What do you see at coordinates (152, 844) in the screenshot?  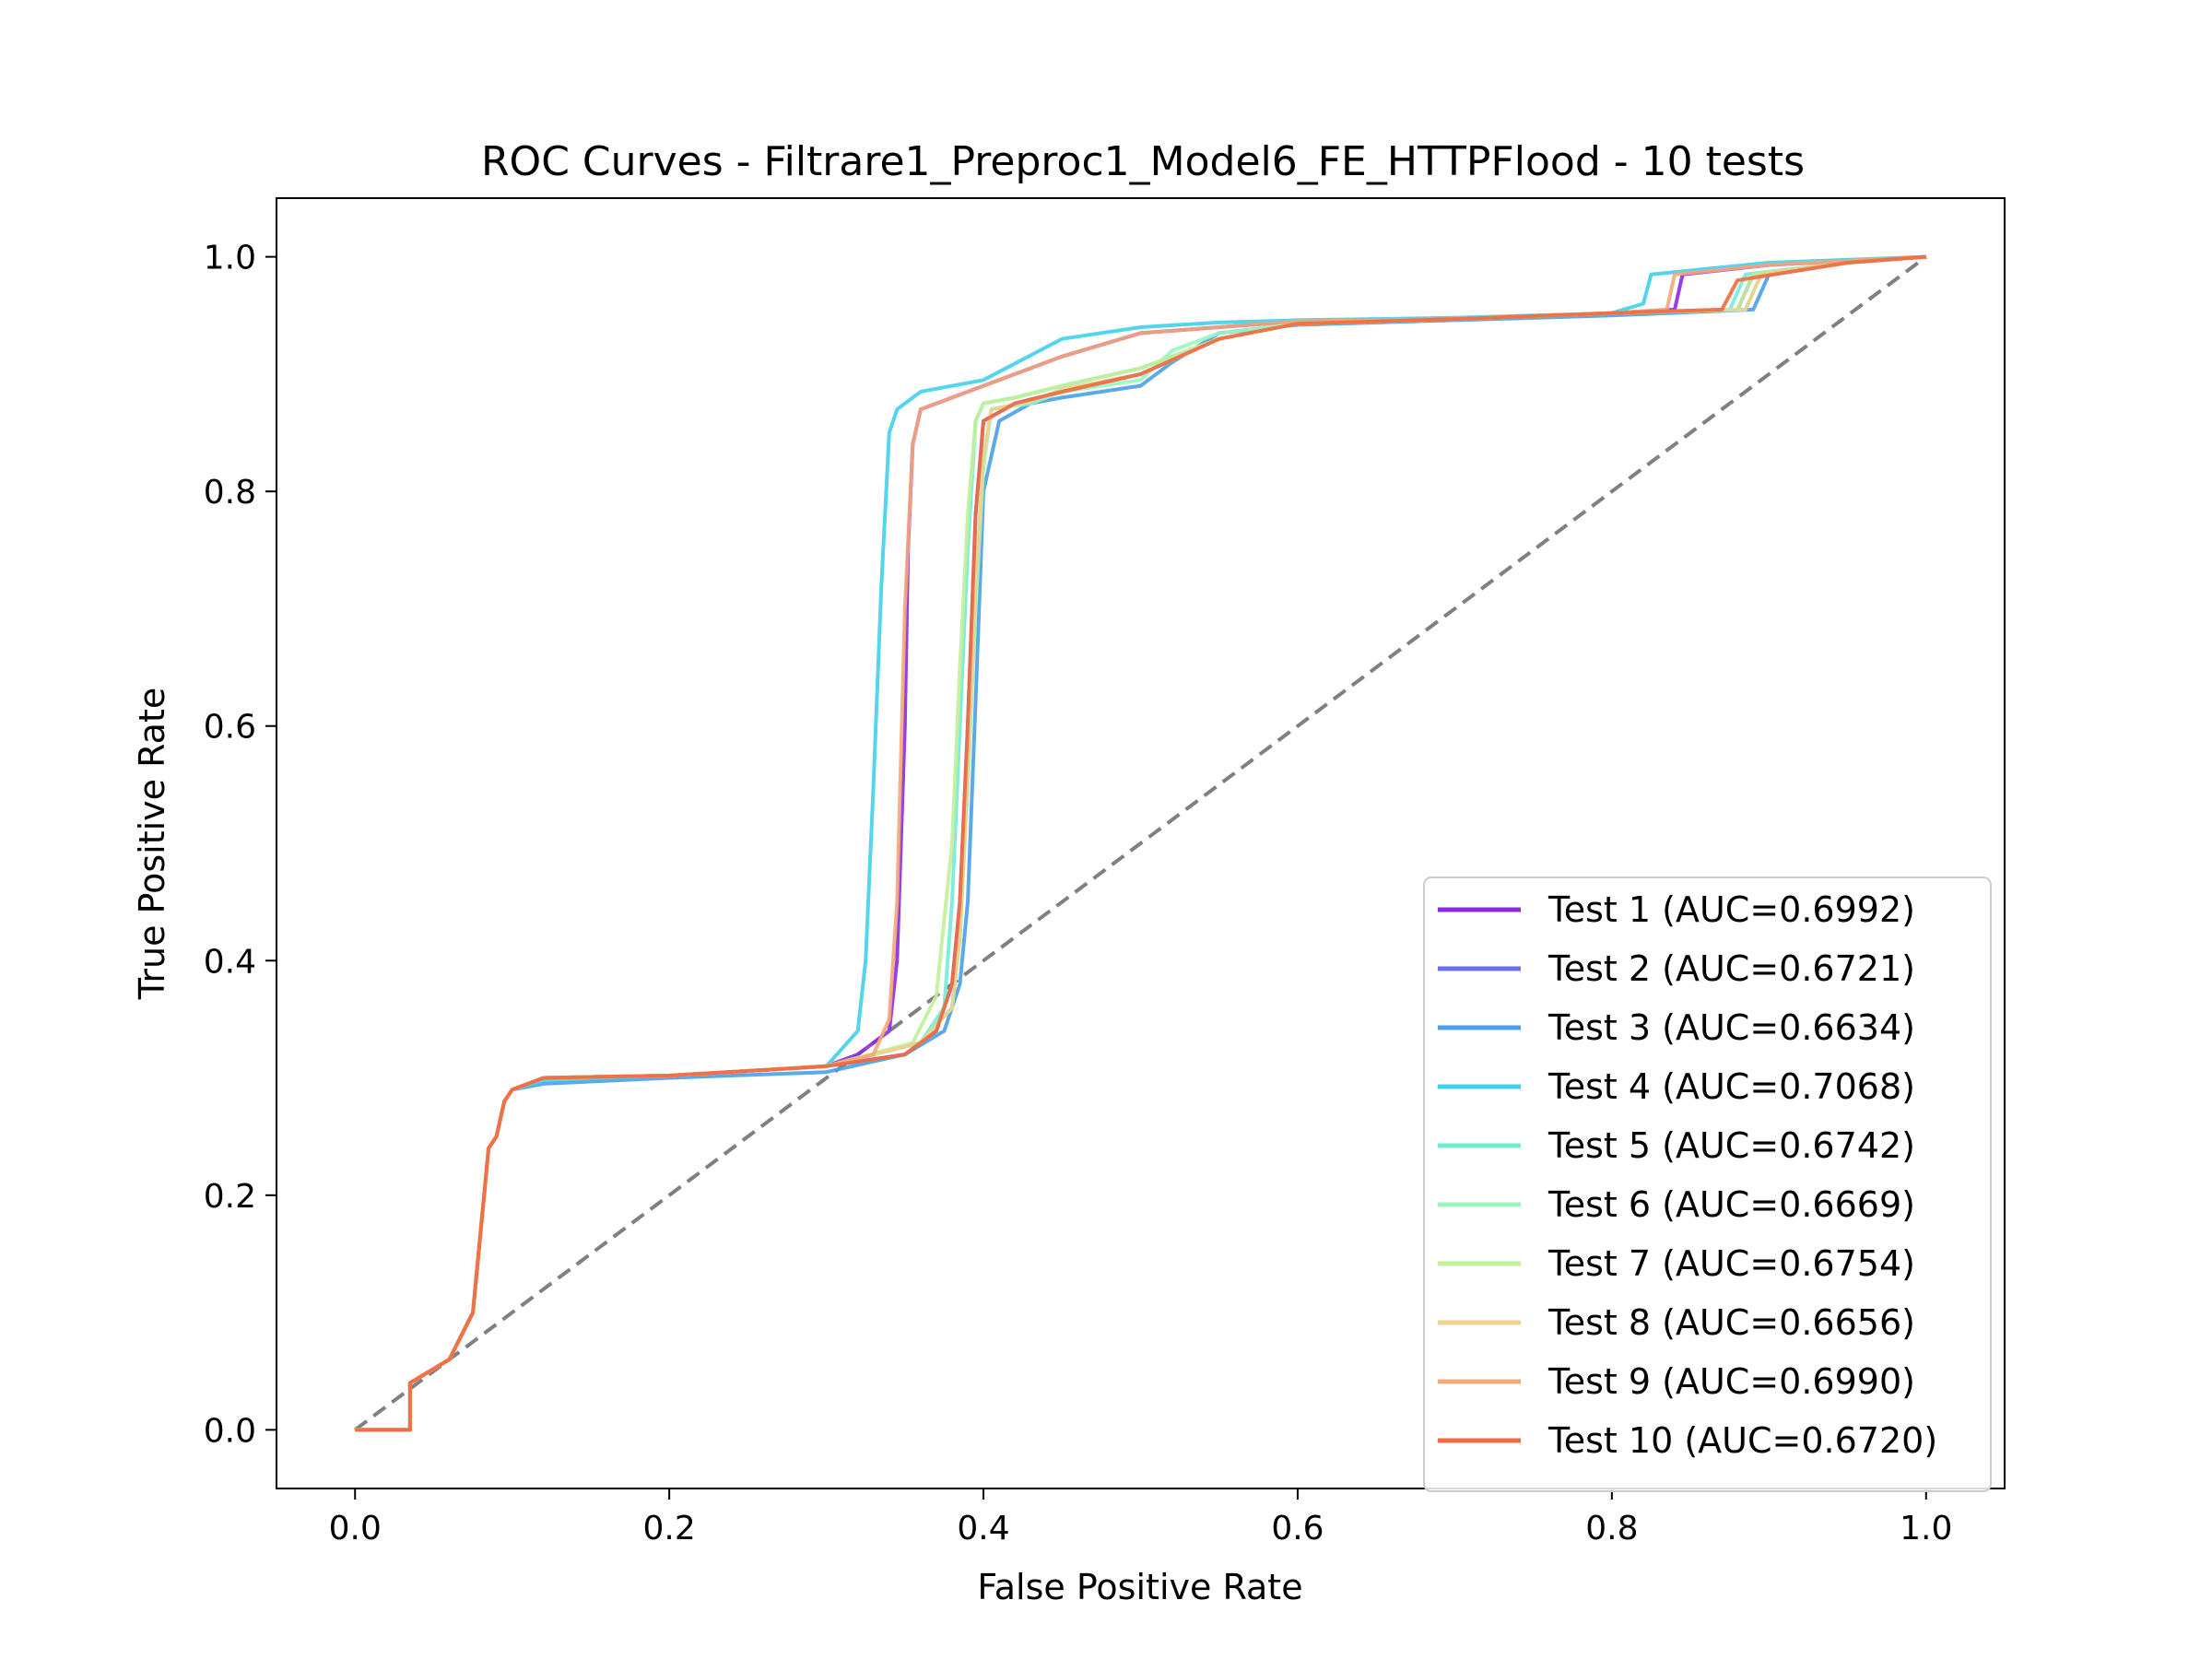 I see `y-axis-label: True Positive Rate` at bounding box center [152, 844].